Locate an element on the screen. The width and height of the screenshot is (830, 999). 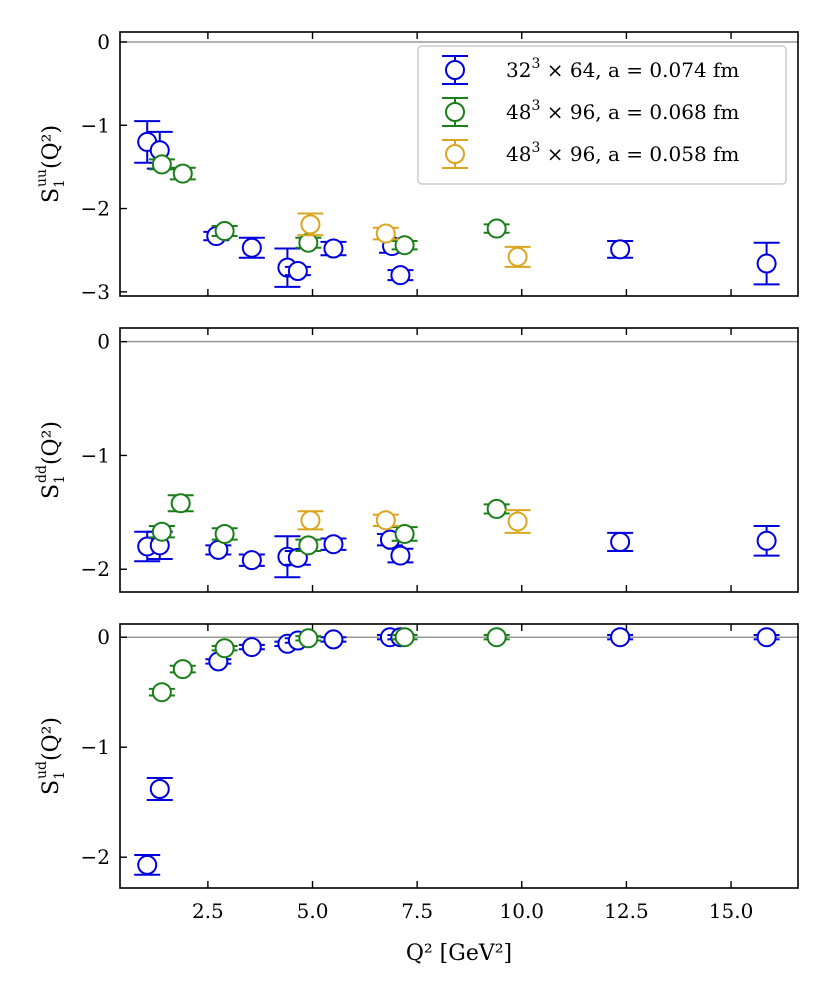
x-tick-label: 10.0 is located at coordinates (522, 911).